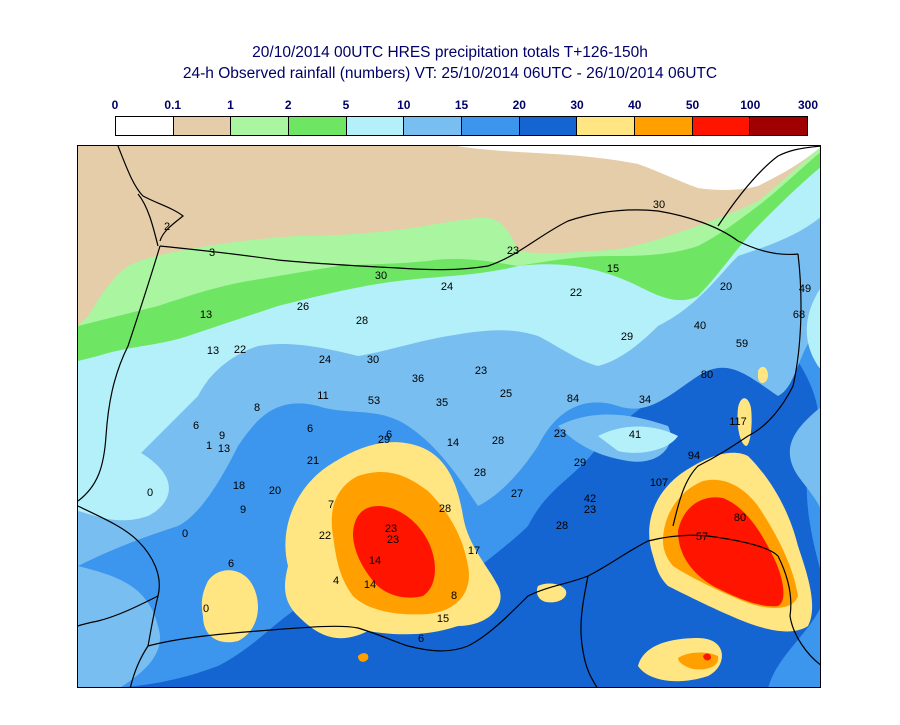  Describe the element at coordinates (742, 344) in the screenshot. I see `observation-value: 59` at that location.